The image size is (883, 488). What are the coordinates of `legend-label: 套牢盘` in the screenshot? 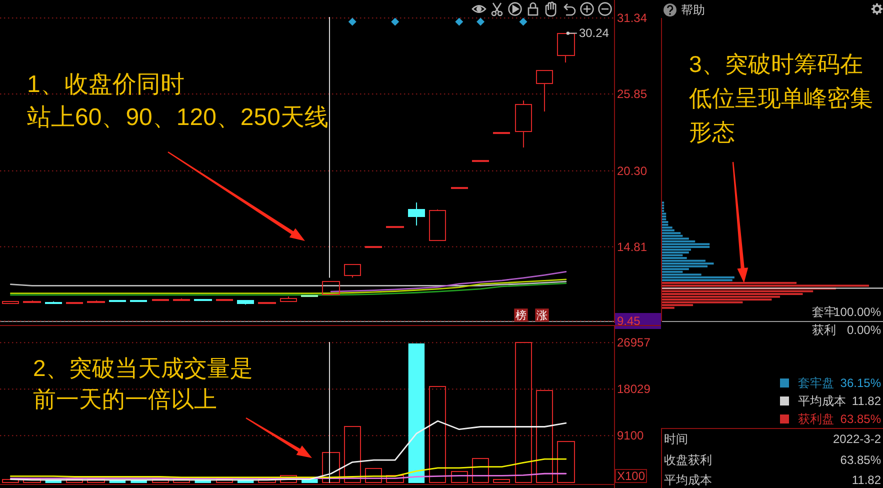 It's located at (816, 383).